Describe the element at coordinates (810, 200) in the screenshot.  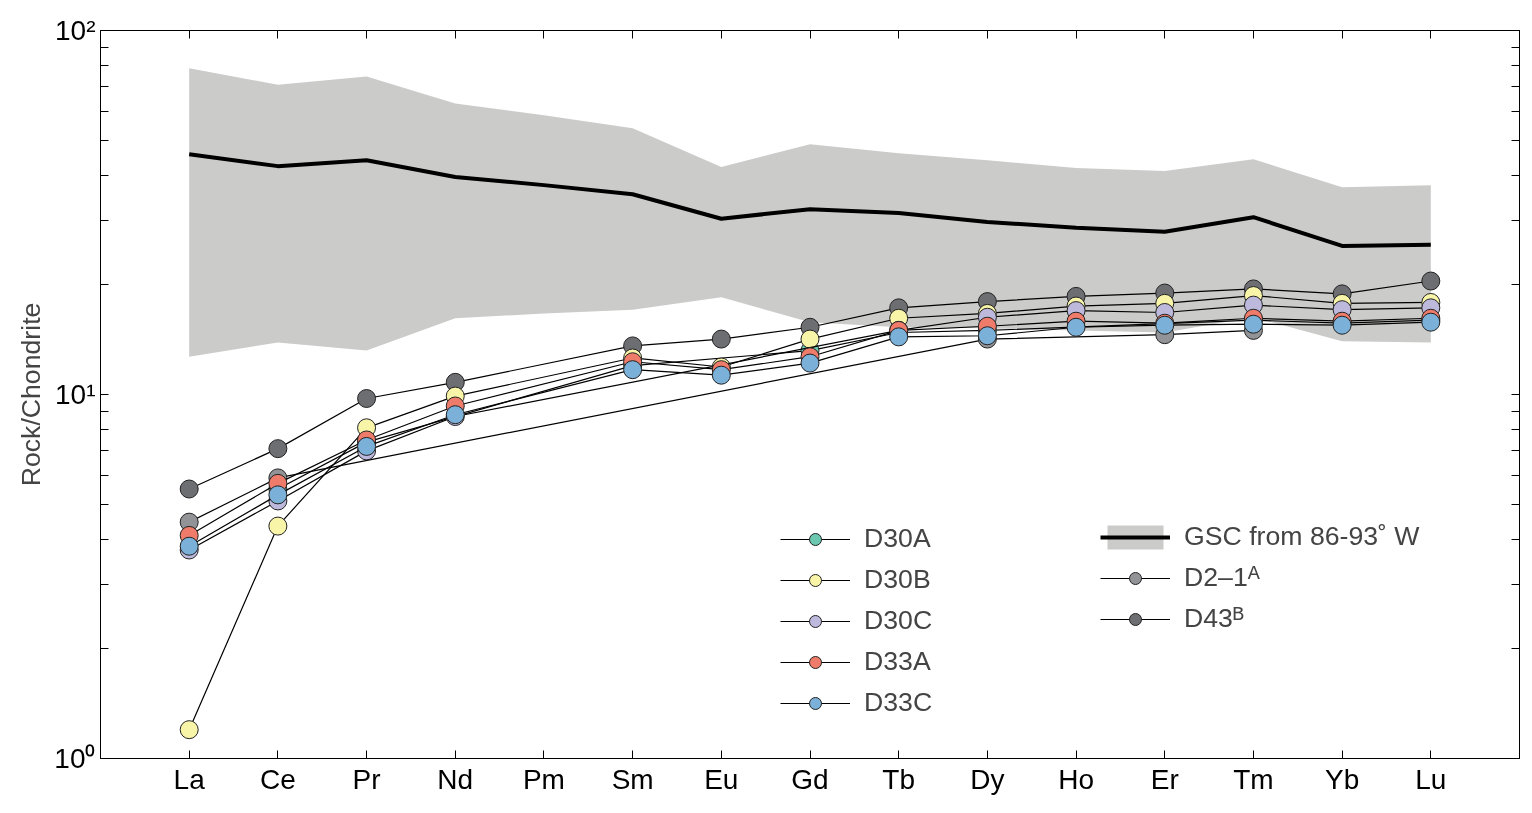
I see `line-series` at that location.